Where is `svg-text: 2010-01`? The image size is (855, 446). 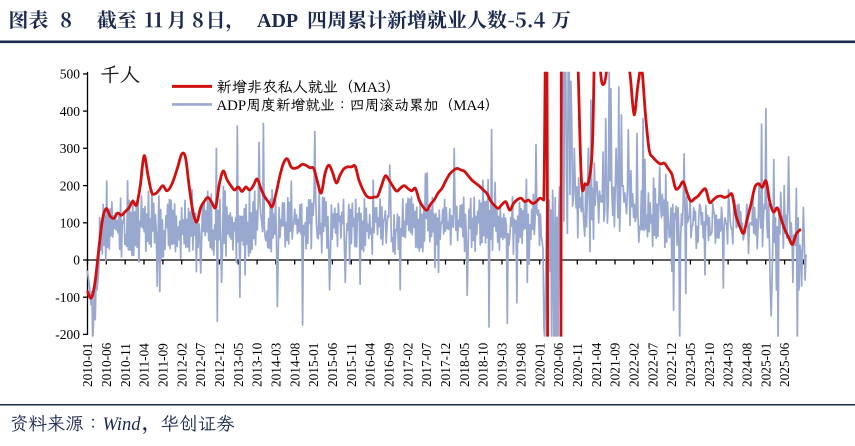 svg-text: 2010-01 is located at coordinates (87, 365).